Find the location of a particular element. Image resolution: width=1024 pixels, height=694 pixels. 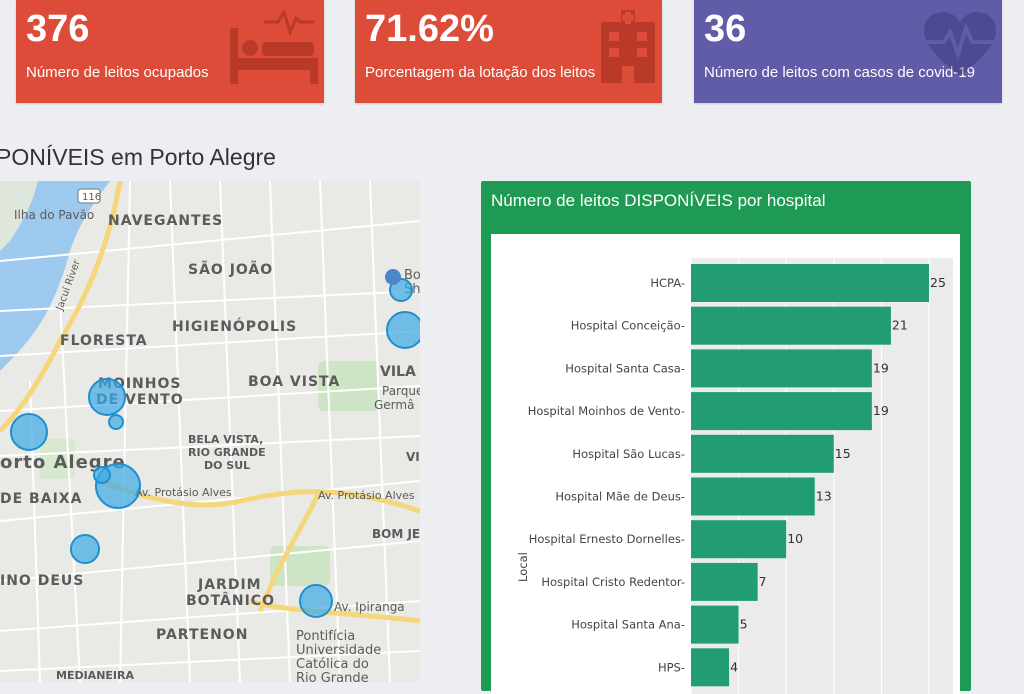

map-label-ilha: Ilha do Pavão is located at coordinates (54, 215).